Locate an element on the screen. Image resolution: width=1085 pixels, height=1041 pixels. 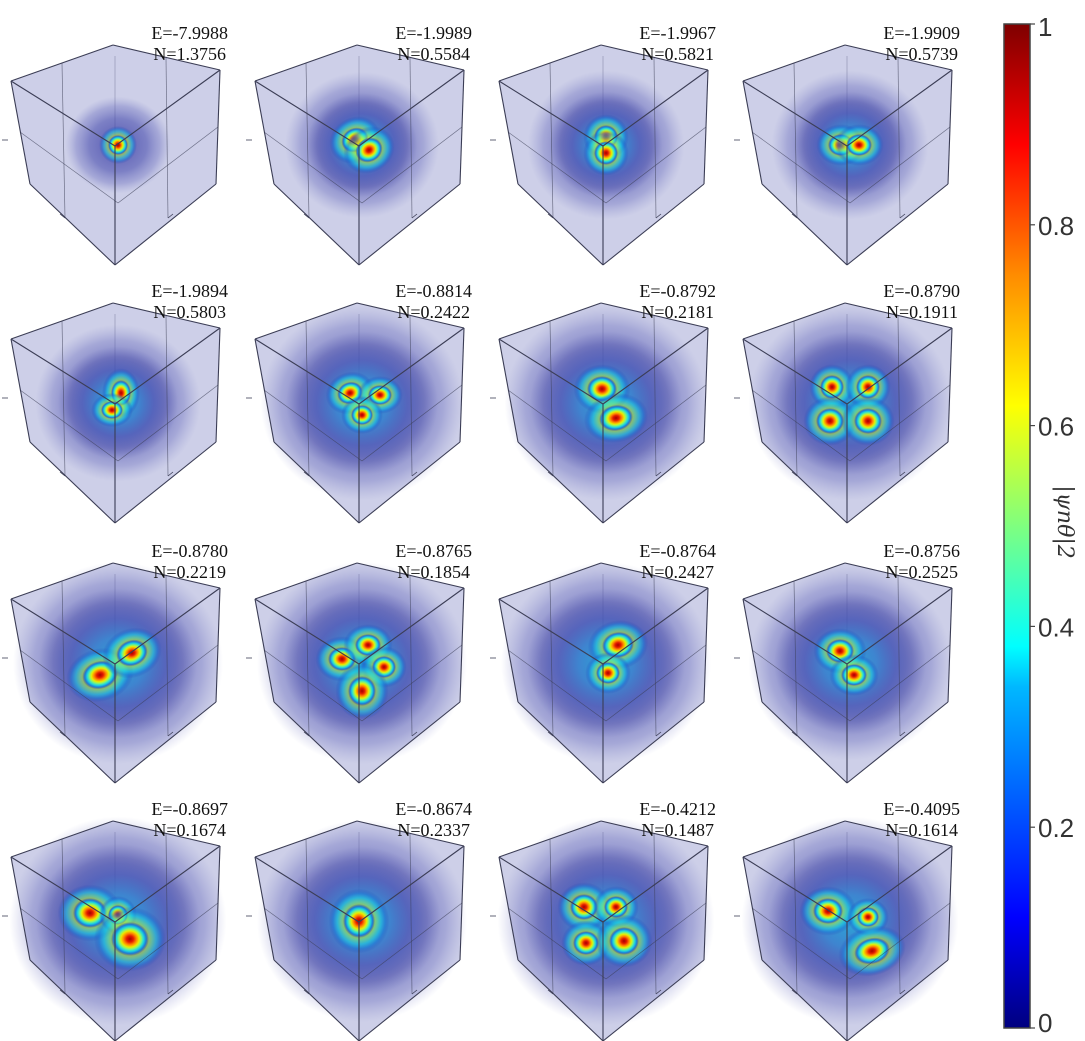
norm-label: N=0.1911 is located at coordinates (922, 312).